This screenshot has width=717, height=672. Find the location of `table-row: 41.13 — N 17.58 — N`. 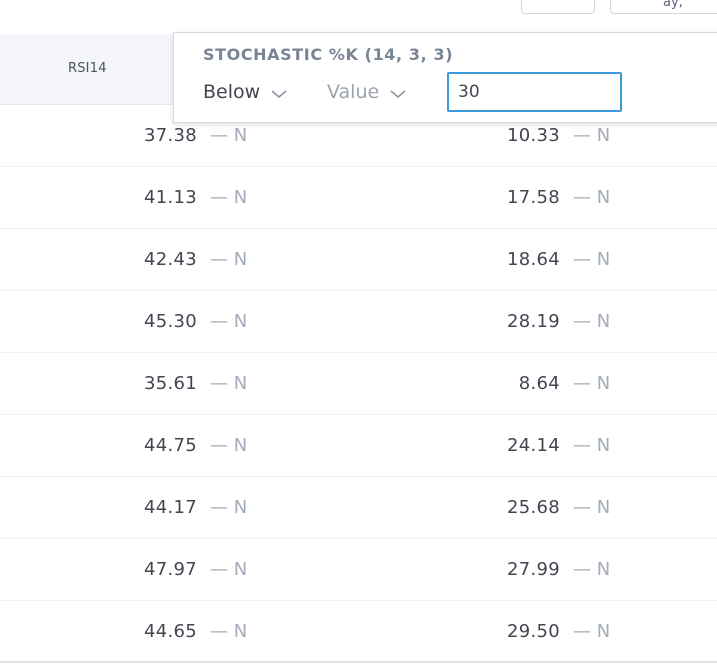

table-row: 41.13 — N 17.58 — N is located at coordinates (358, 198).